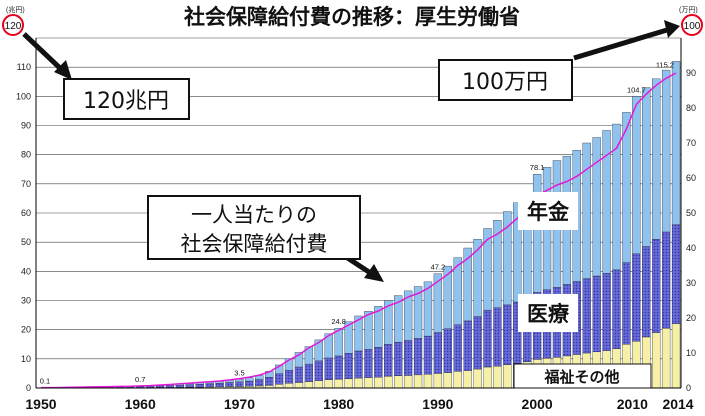 The image size is (705, 416). What do you see at coordinates (26, 330) in the screenshot?
I see `y-tick-label: 20` at bounding box center [26, 330].